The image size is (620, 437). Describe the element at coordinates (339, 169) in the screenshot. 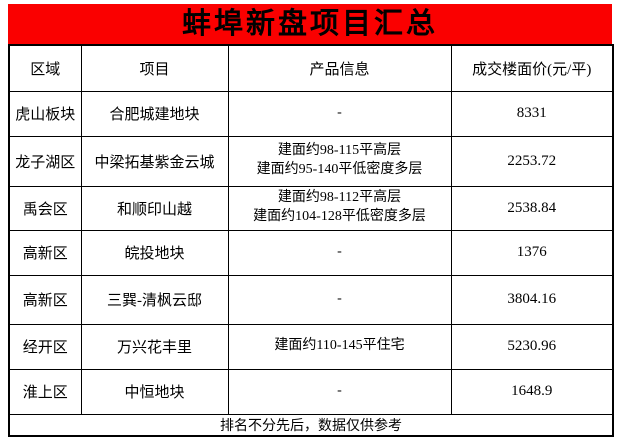

I see `product-info-line: 建面约95-140平低密度多层` at that location.